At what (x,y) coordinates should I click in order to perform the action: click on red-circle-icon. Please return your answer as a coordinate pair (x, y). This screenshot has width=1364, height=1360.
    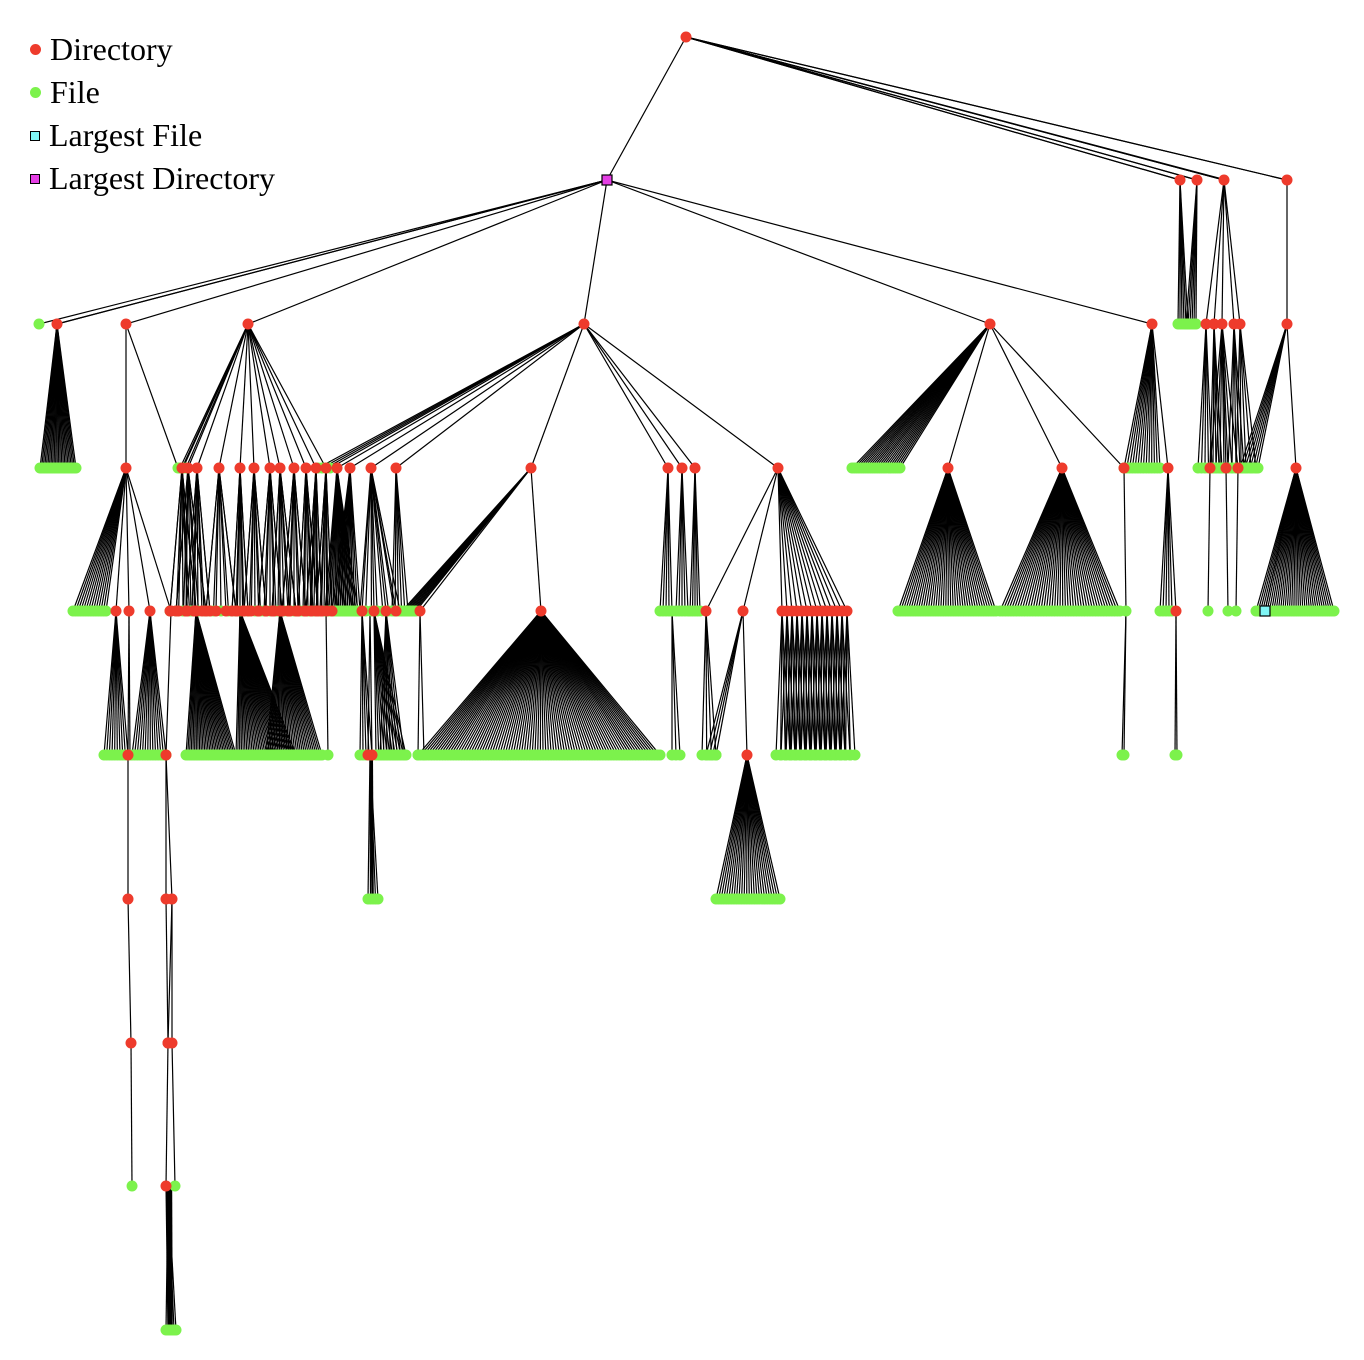
    Looking at the image, I should click on (35, 49).